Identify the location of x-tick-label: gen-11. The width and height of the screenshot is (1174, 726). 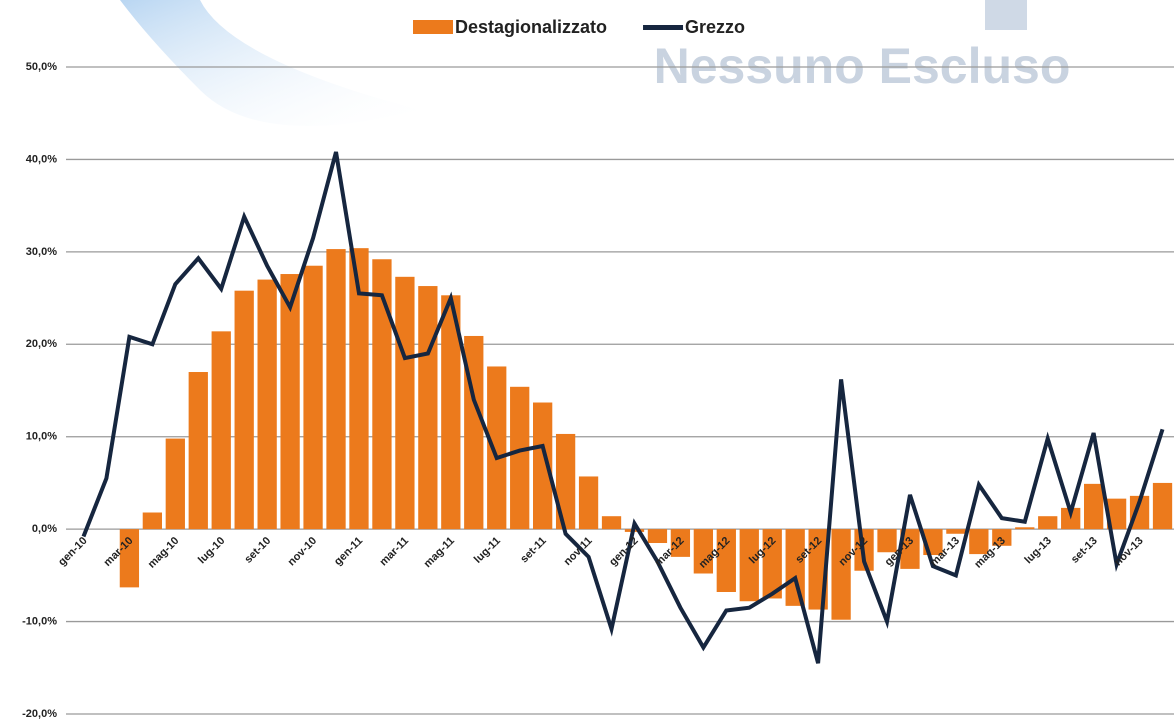
(348, 551).